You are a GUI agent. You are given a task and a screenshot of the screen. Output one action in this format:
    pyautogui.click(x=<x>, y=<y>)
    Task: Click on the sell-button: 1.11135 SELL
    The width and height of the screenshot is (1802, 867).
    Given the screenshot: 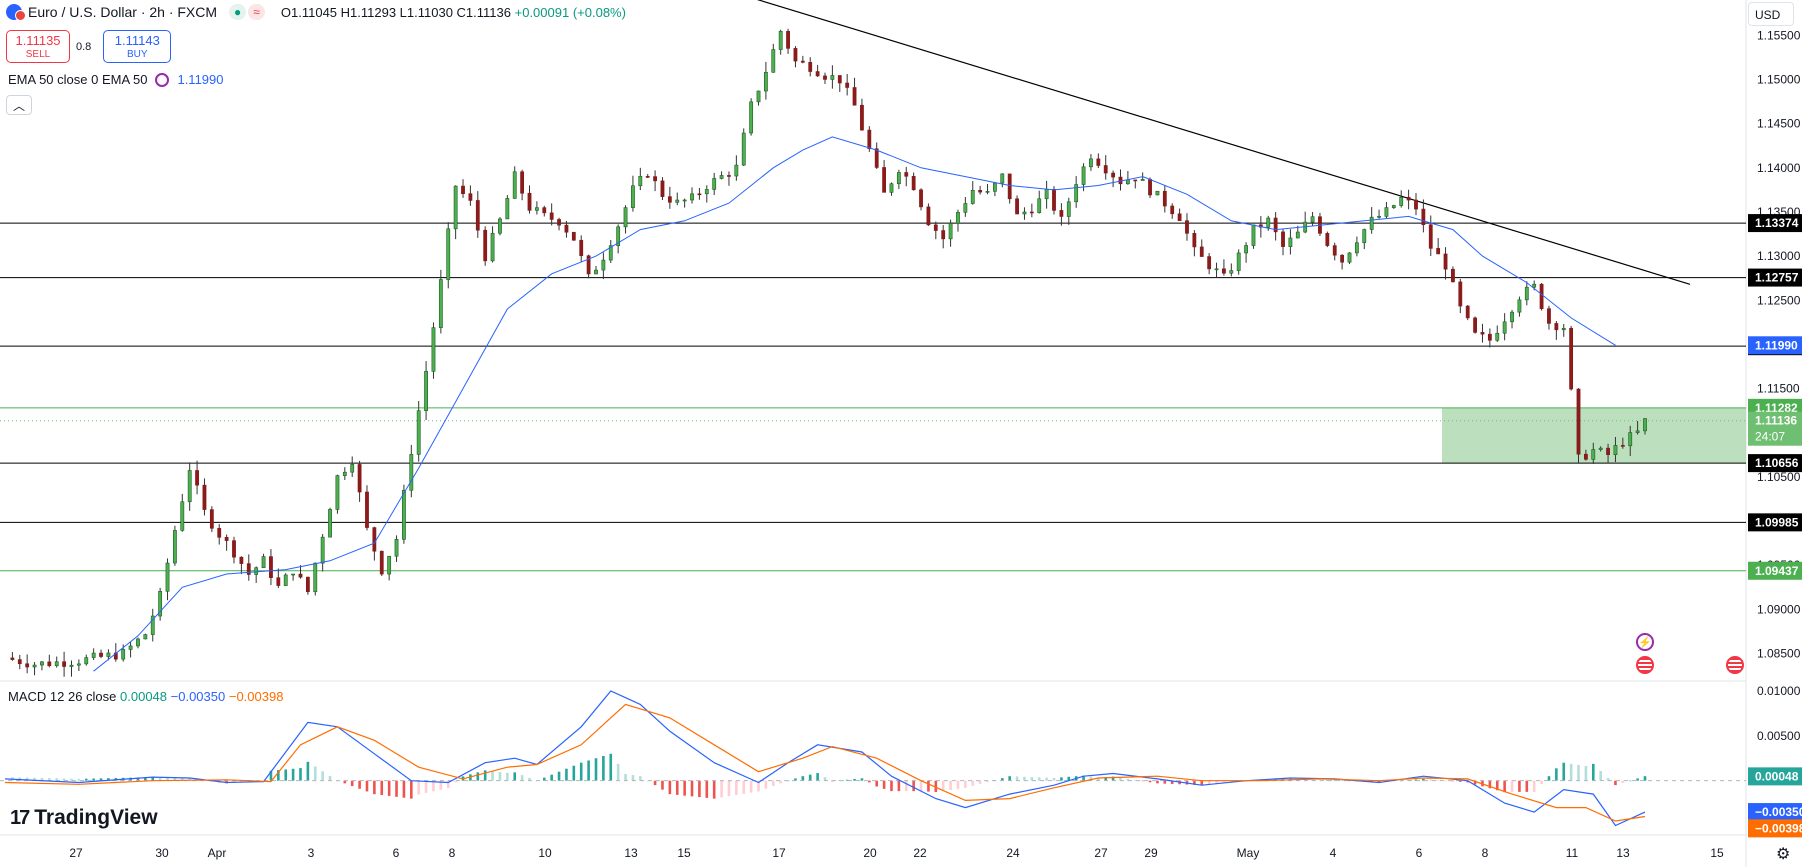 What is the action you would take?
    pyautogui.click(x=38, y=46)
    